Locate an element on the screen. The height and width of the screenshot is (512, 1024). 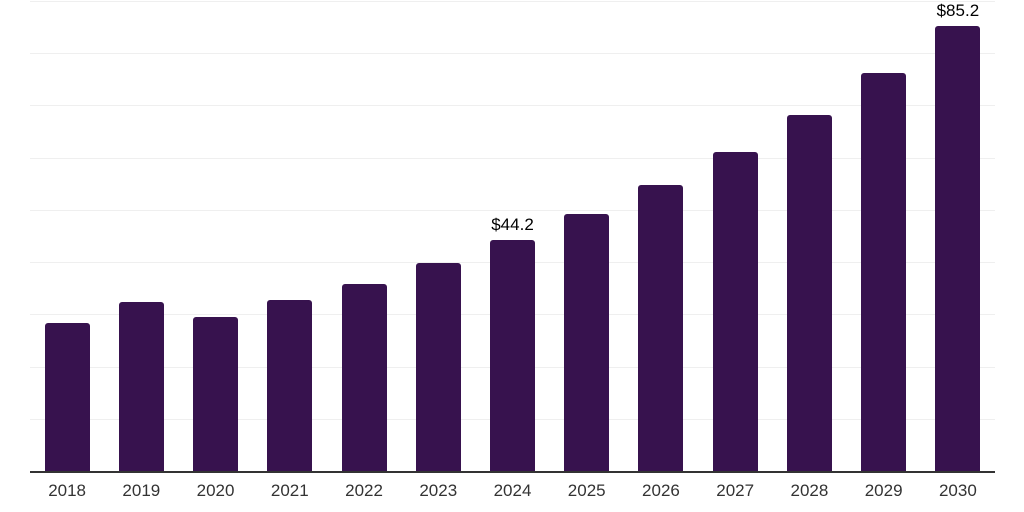
x-tick-2030: 2030 is located at coordinates (957, 490).